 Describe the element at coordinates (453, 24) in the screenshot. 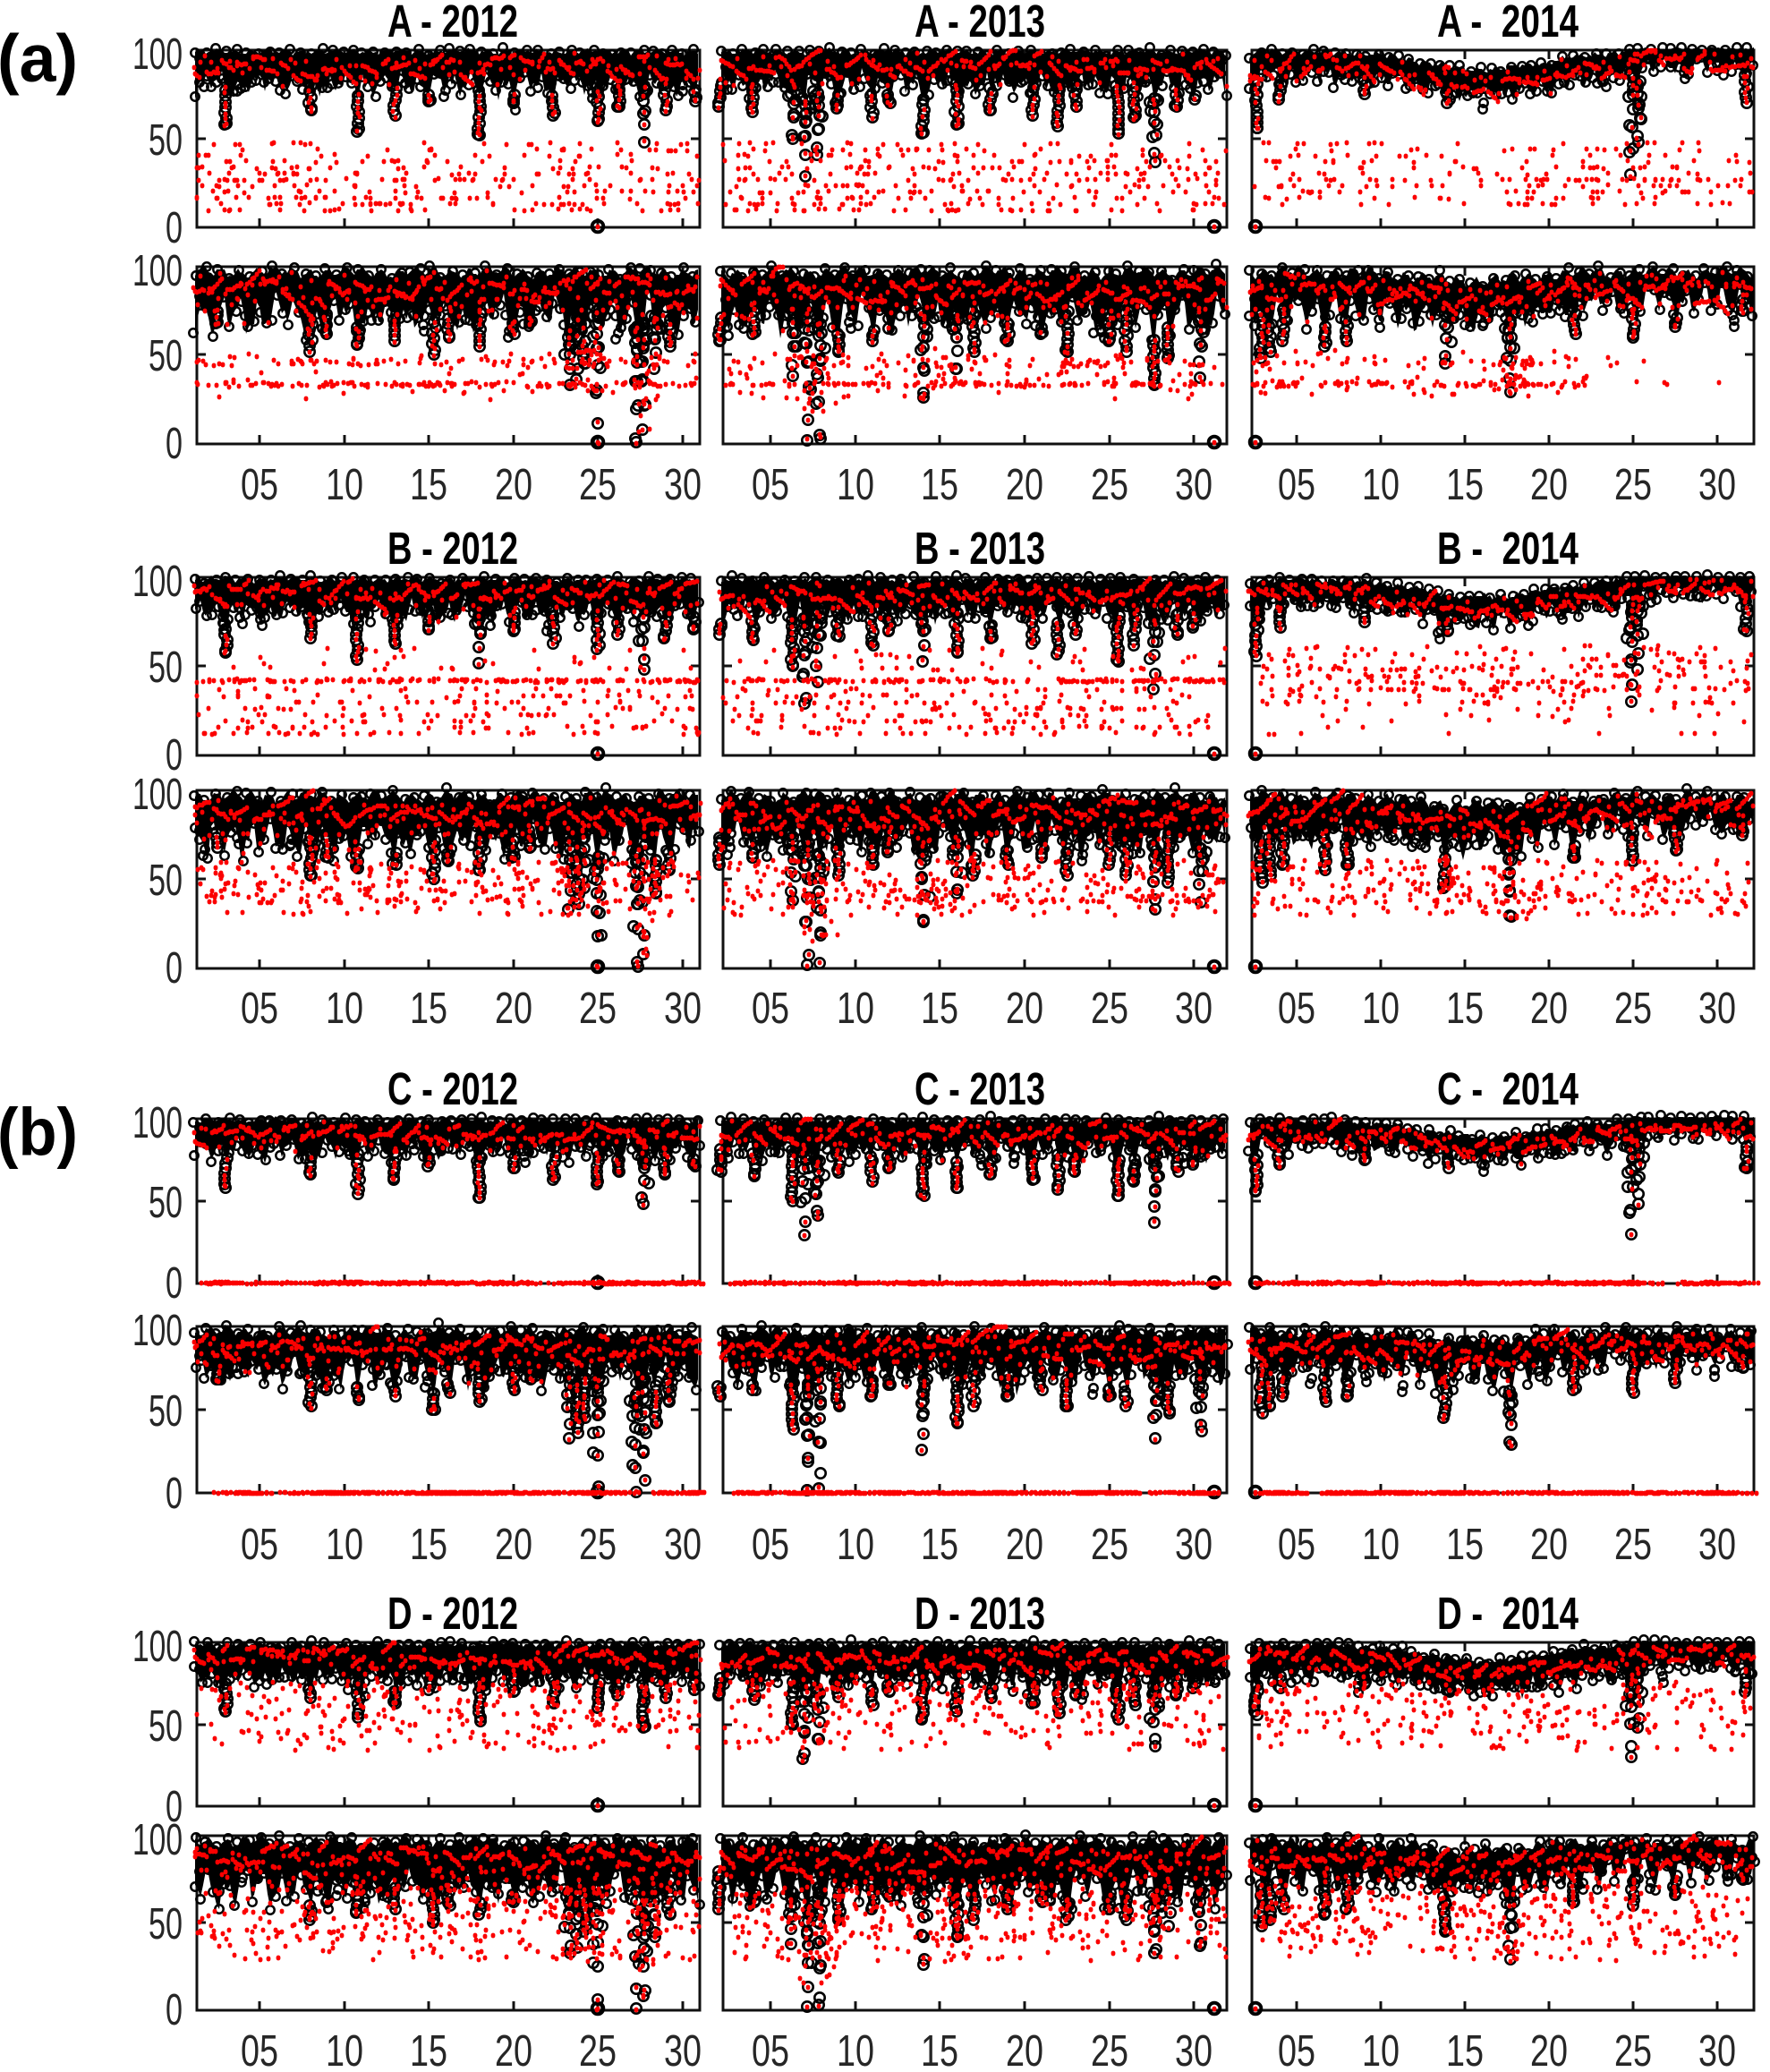

I see `svg-text: A - 2012` at that location.